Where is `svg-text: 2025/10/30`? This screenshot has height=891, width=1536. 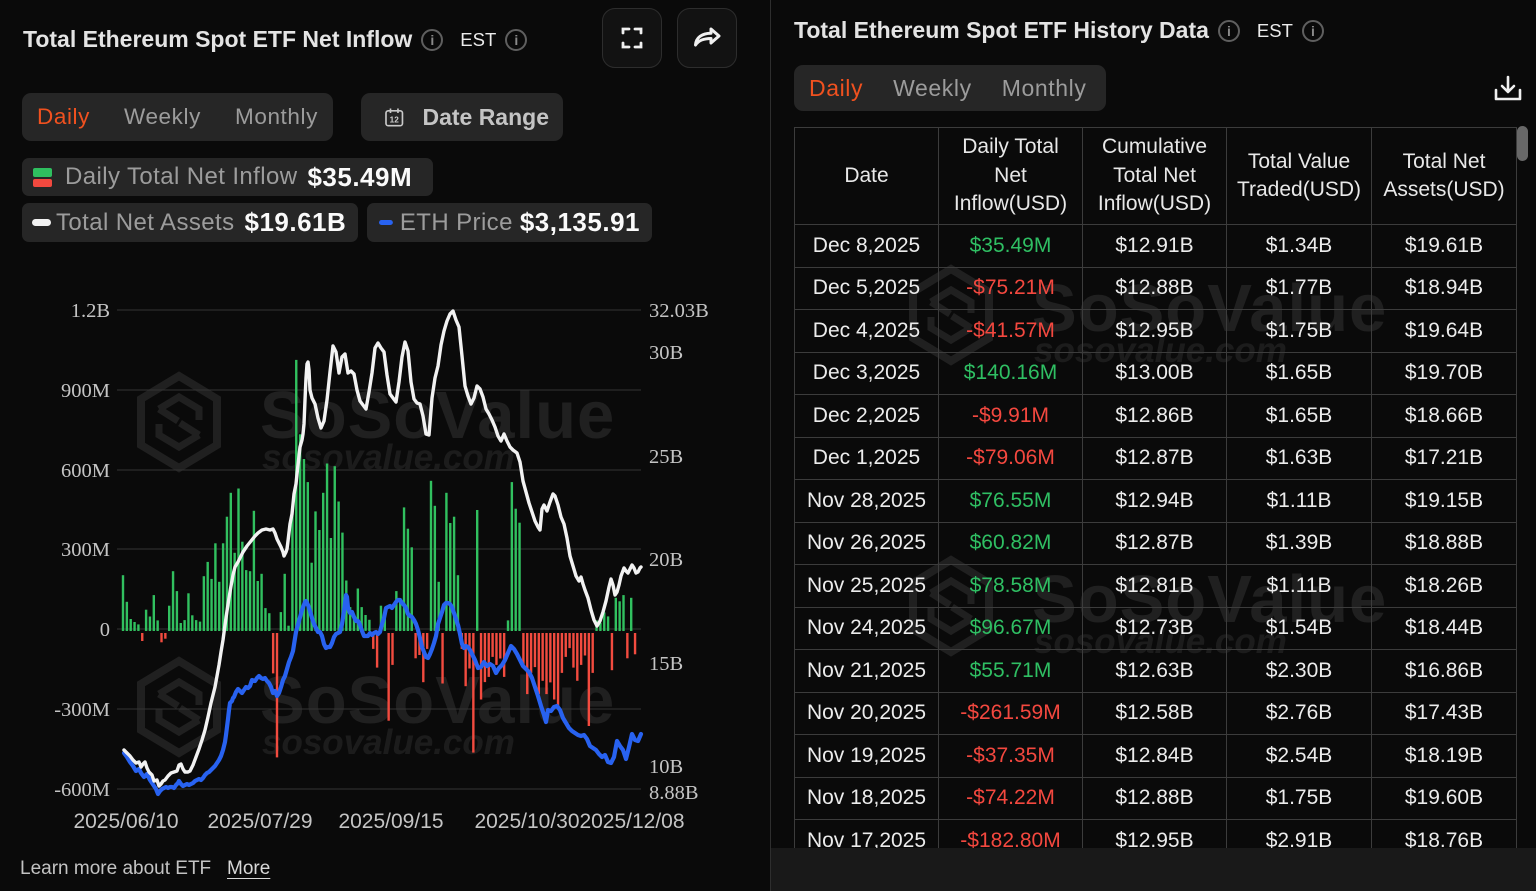
svg-text: 2025/10/30 is located at coordinates (526, 821).